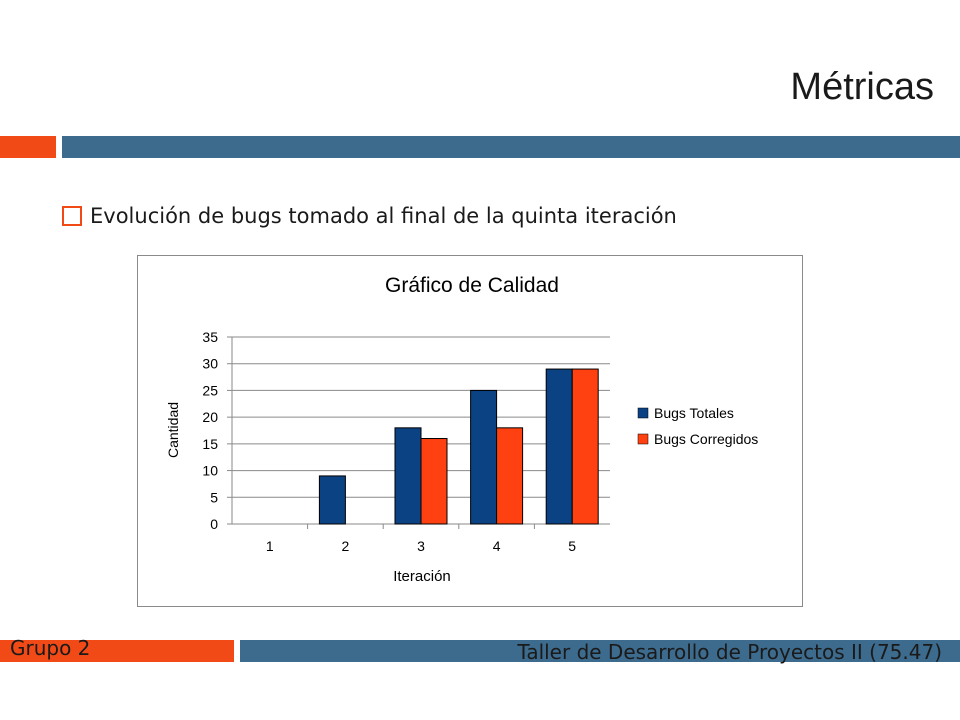  What do you see at coordinates (72, 216) in the screenshot?
I see `square-bullet-icon` at bounding box center [72, 216].